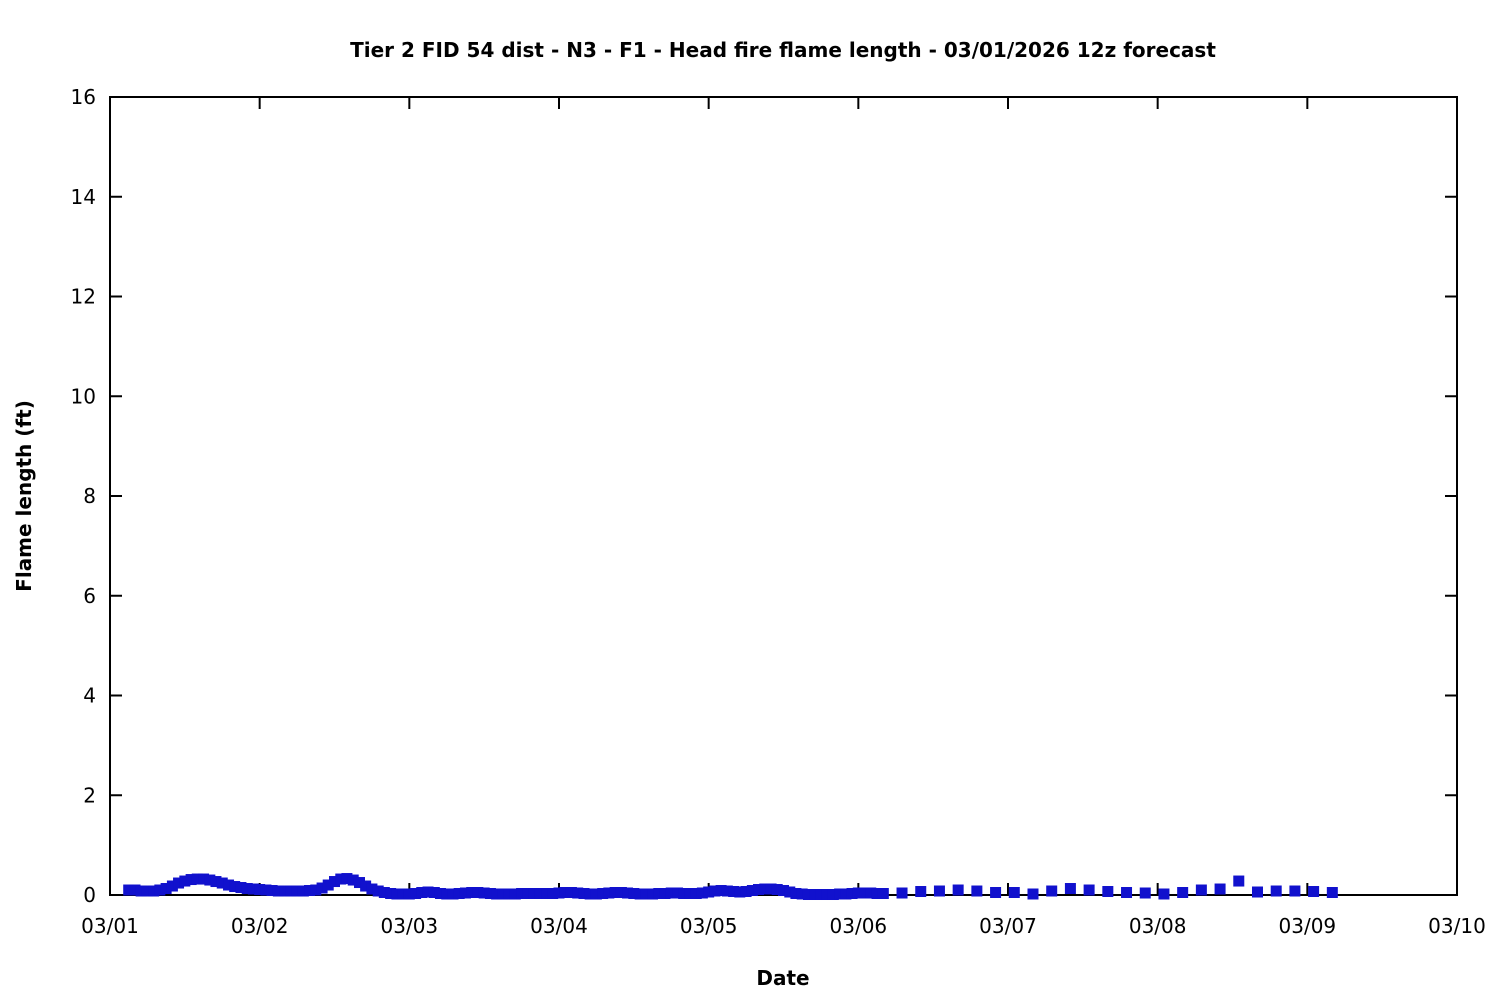 The height and width of the screenshot is (1004, 1500). I want to click on y-tick-label: 2, so click(89, 795).